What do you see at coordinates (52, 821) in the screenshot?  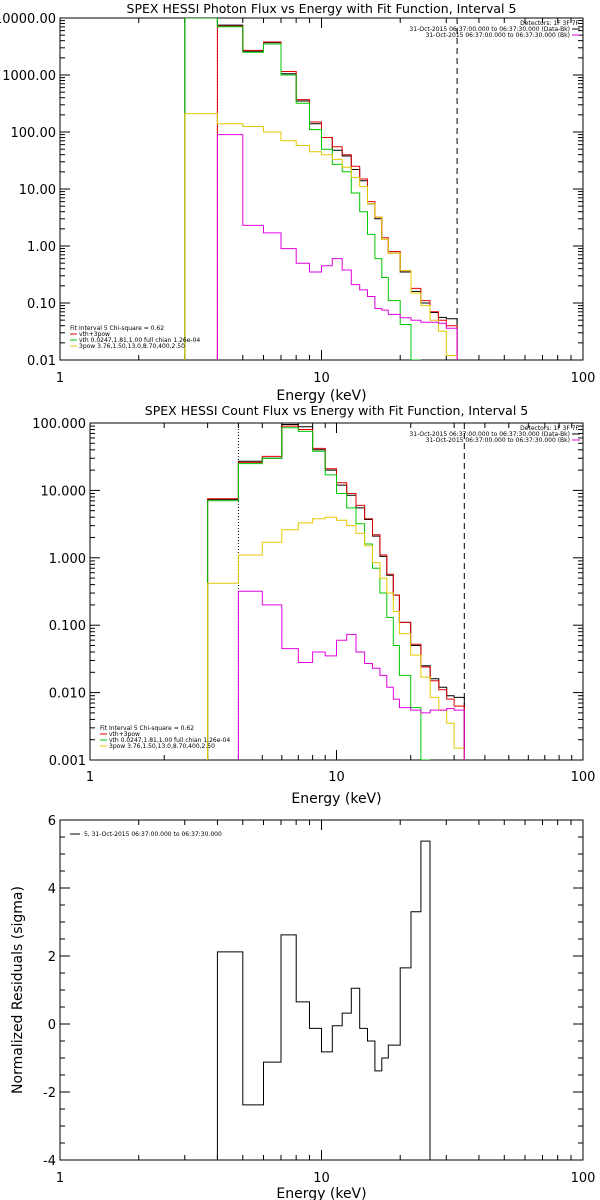 I see `y-tick-label: 6` at bounding box center [52, 821].